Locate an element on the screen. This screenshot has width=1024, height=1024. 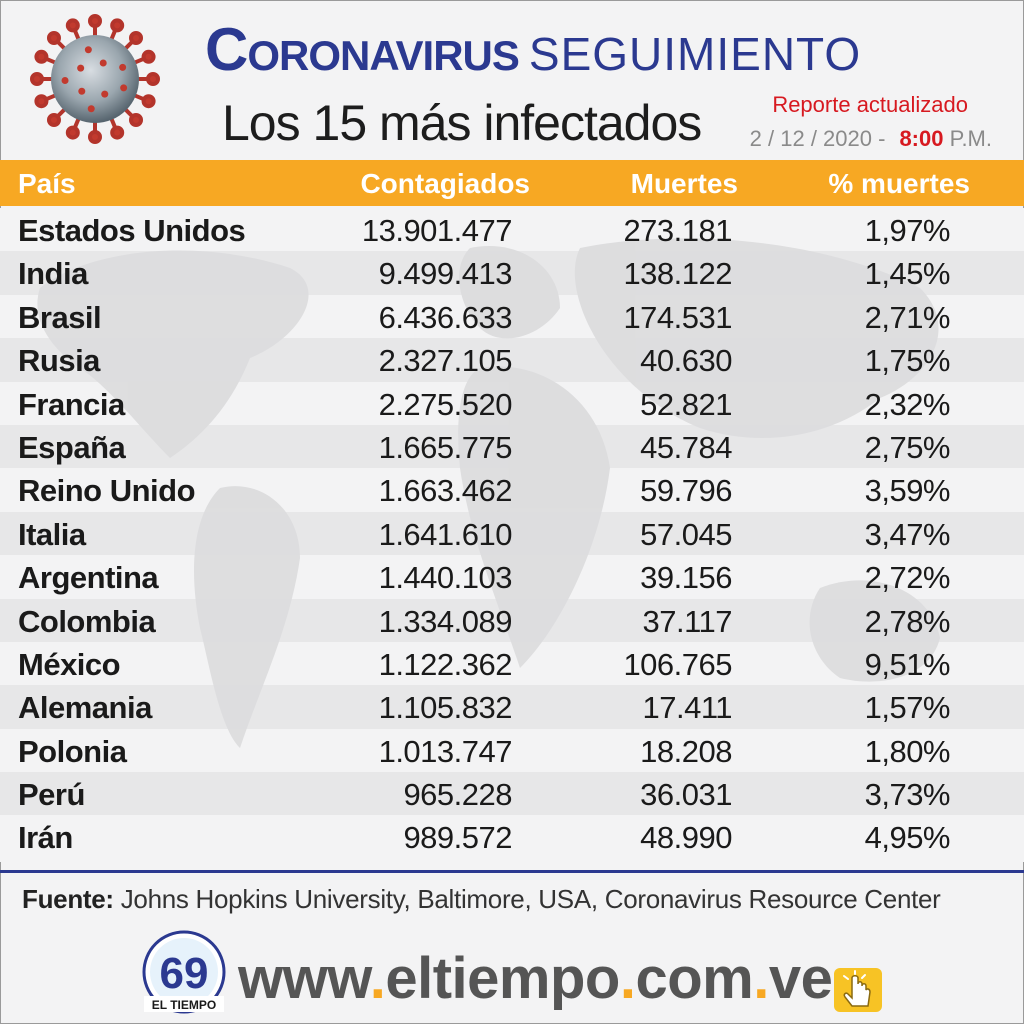
table-row: Irán 989.572 48.990 4,95% is located at coordinates (512, 836).